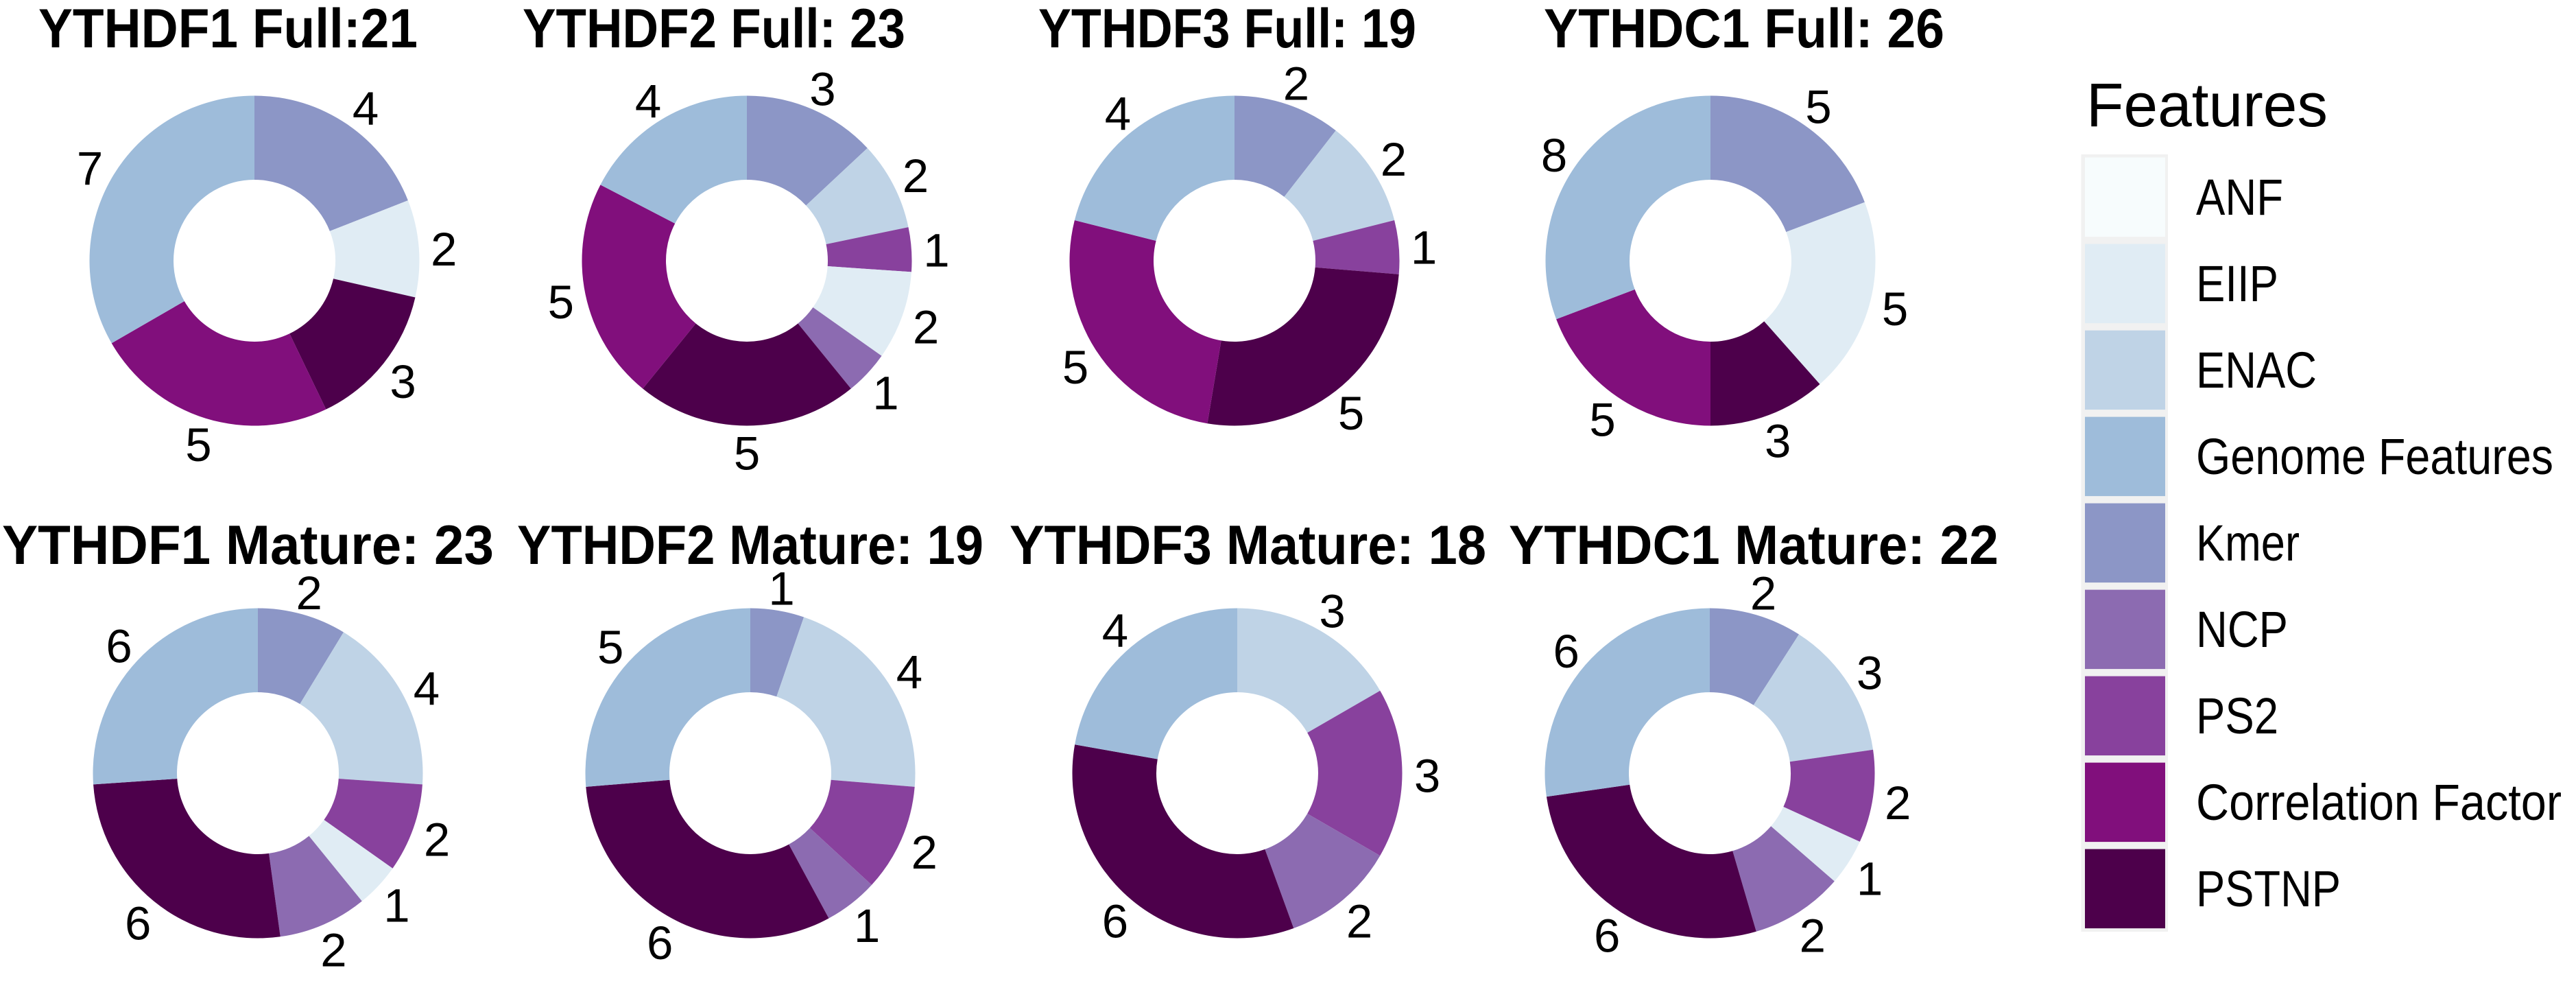 This screenshot has width=2576, height=990. Describe the element at coordinates (1554, 155) in the screenshot. I see `svg-text: 8` at that location.